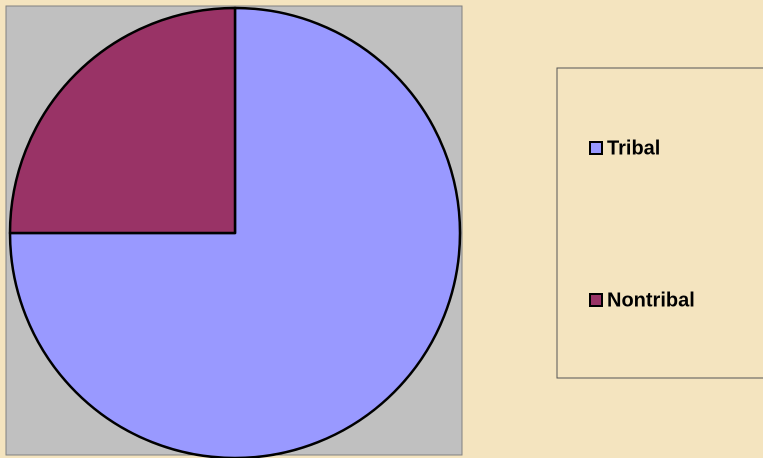  Describe the element at coordinates (633, 148) in the screenshot. I see `legend-label: Tribal` at that location.